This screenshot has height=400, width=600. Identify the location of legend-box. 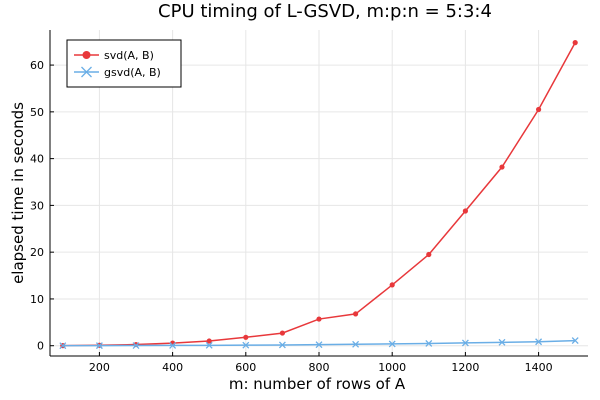
(124, 63).